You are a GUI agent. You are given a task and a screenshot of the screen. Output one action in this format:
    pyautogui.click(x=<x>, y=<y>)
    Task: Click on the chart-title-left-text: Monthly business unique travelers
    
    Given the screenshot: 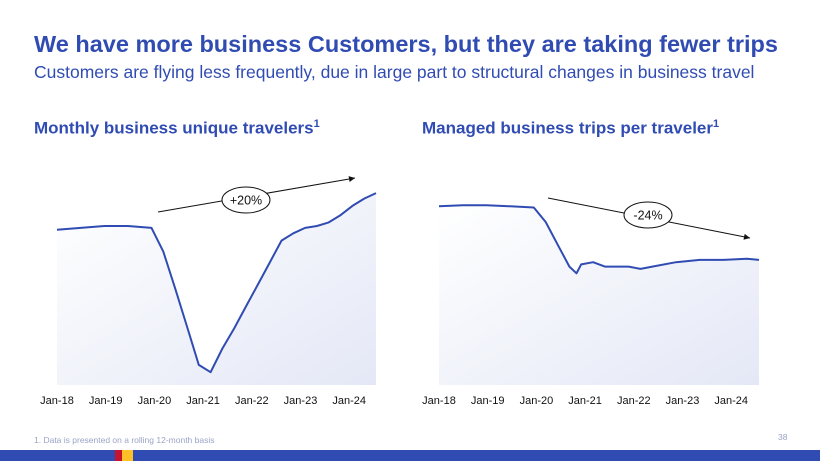 What is the action you would take?
    pyautogui.click(x=174, y=128)
    